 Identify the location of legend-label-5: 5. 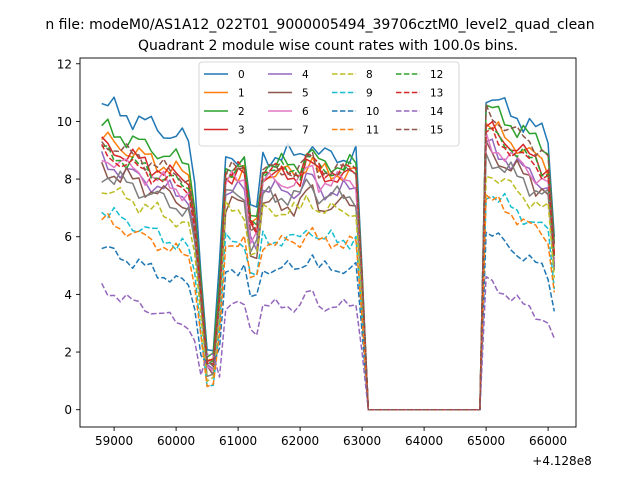
(305, 94).